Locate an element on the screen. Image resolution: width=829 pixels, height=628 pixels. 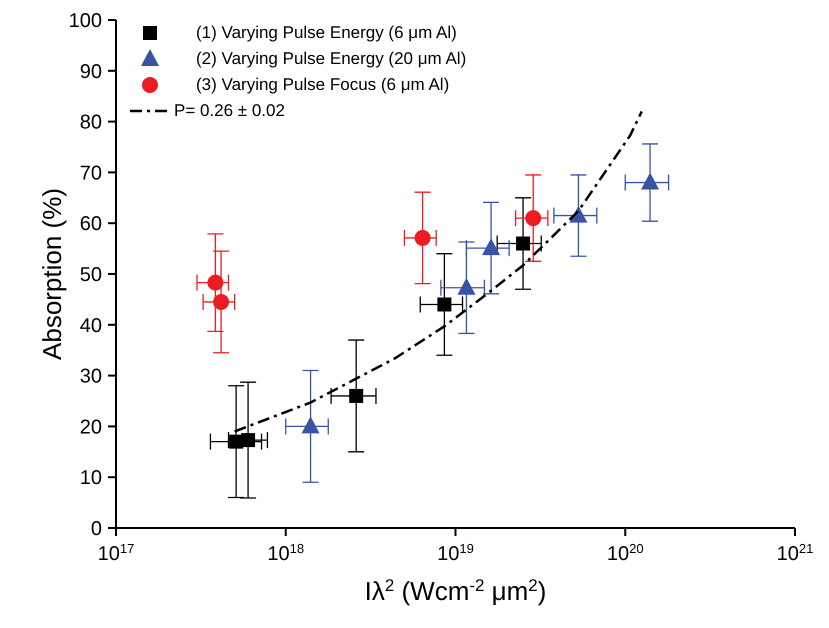
legend-label: P= 0.26 ± 0.02 is located at coordinates (229, 111).